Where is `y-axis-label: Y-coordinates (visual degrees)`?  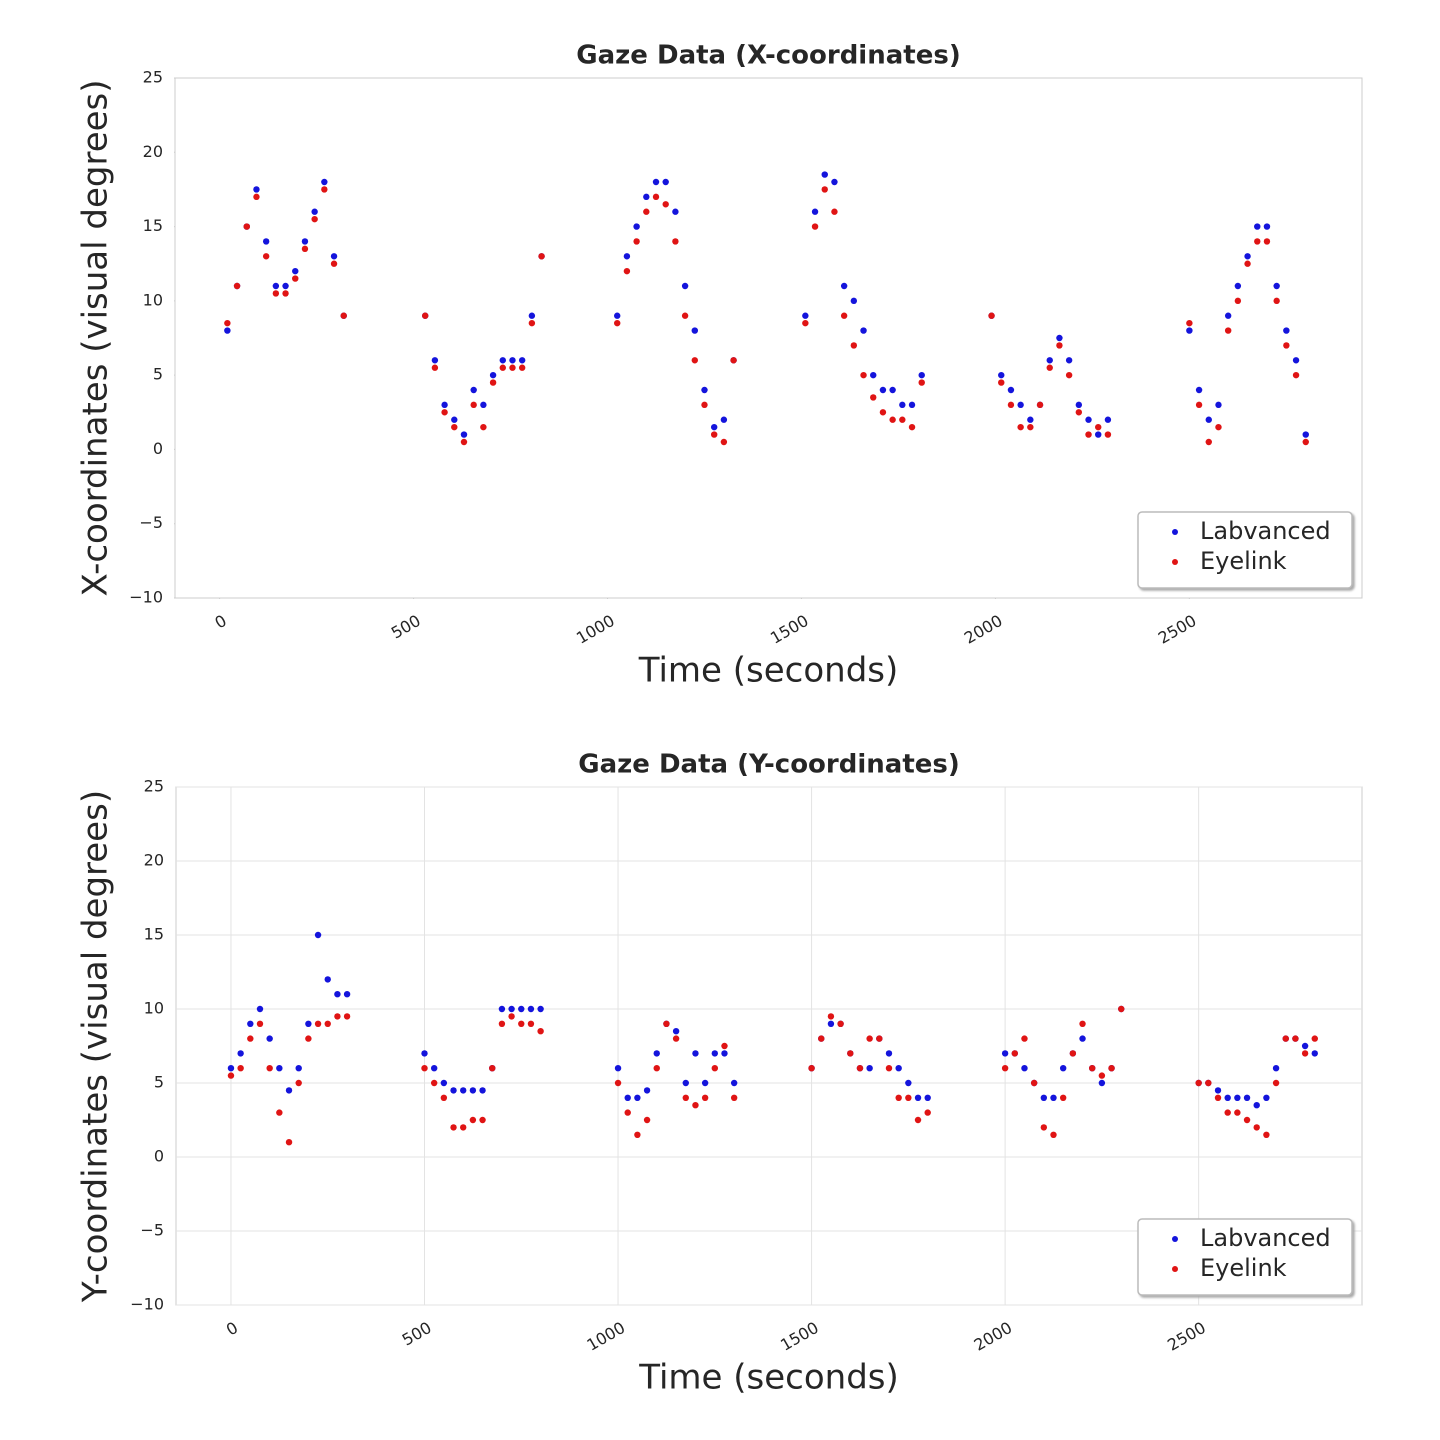 y-axis-label: Y-coordinates (visual degrees) is located at coordinates (96, 1046).